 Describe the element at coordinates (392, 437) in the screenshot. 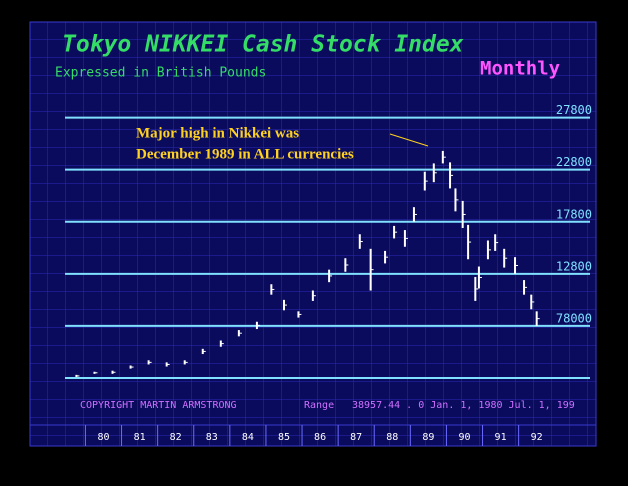

I see `x-tick-label: 88` at that location.